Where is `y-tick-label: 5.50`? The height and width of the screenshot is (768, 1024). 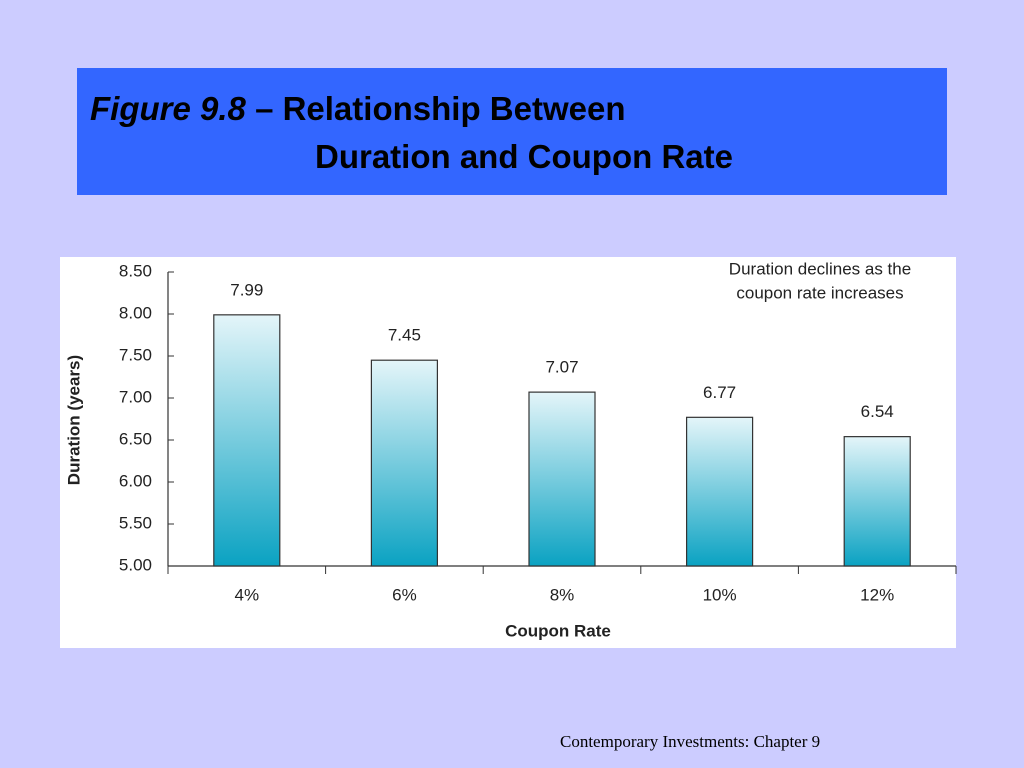
y-tick-label: 5.50 is located at coordinates (135, 522).